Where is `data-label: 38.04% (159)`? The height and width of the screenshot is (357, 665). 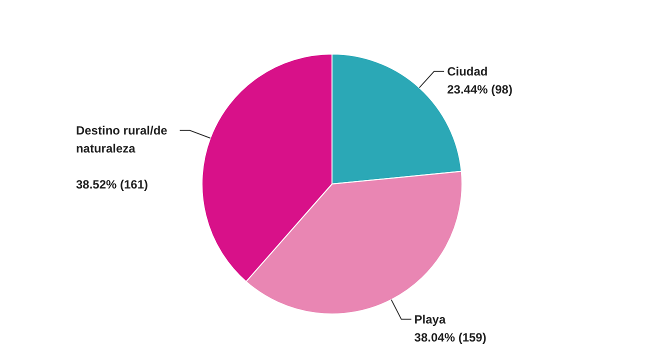
data-label: 38.04% (159) is located at coordinates (450, 337).